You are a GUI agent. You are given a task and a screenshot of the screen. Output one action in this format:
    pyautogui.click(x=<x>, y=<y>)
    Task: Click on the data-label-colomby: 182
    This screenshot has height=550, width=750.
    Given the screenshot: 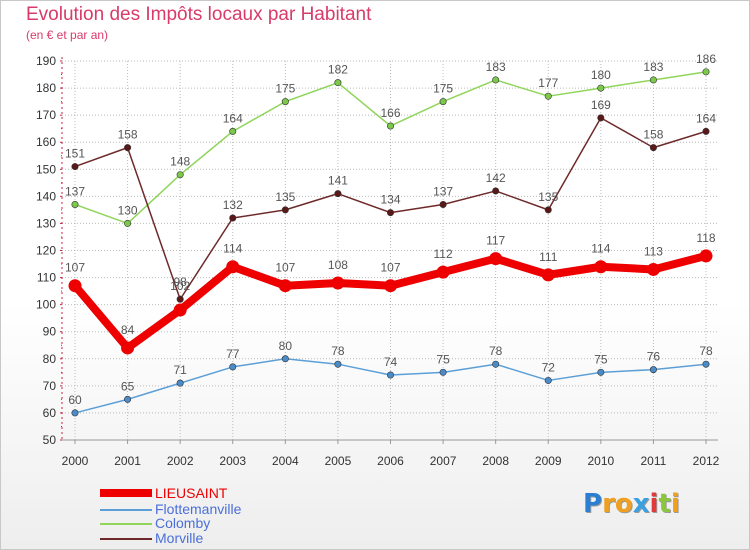 What is the action you would take?
    pyautogui.click(x=338, y=70)
    